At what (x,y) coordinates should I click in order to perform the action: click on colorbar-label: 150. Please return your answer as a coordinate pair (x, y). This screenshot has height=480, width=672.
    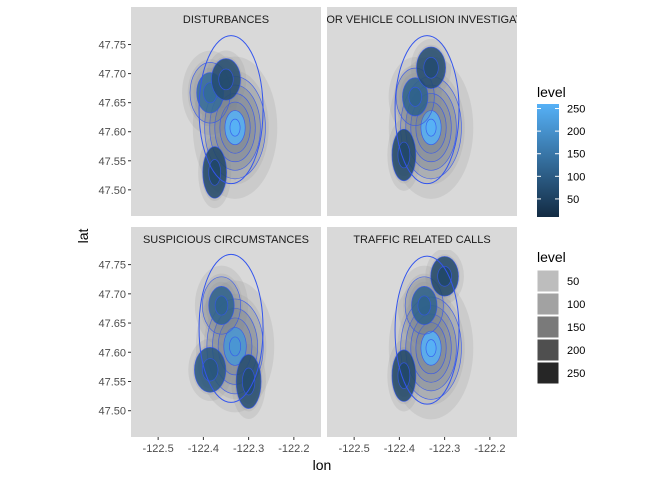
    Looking at the image, I should click on (576, 155).